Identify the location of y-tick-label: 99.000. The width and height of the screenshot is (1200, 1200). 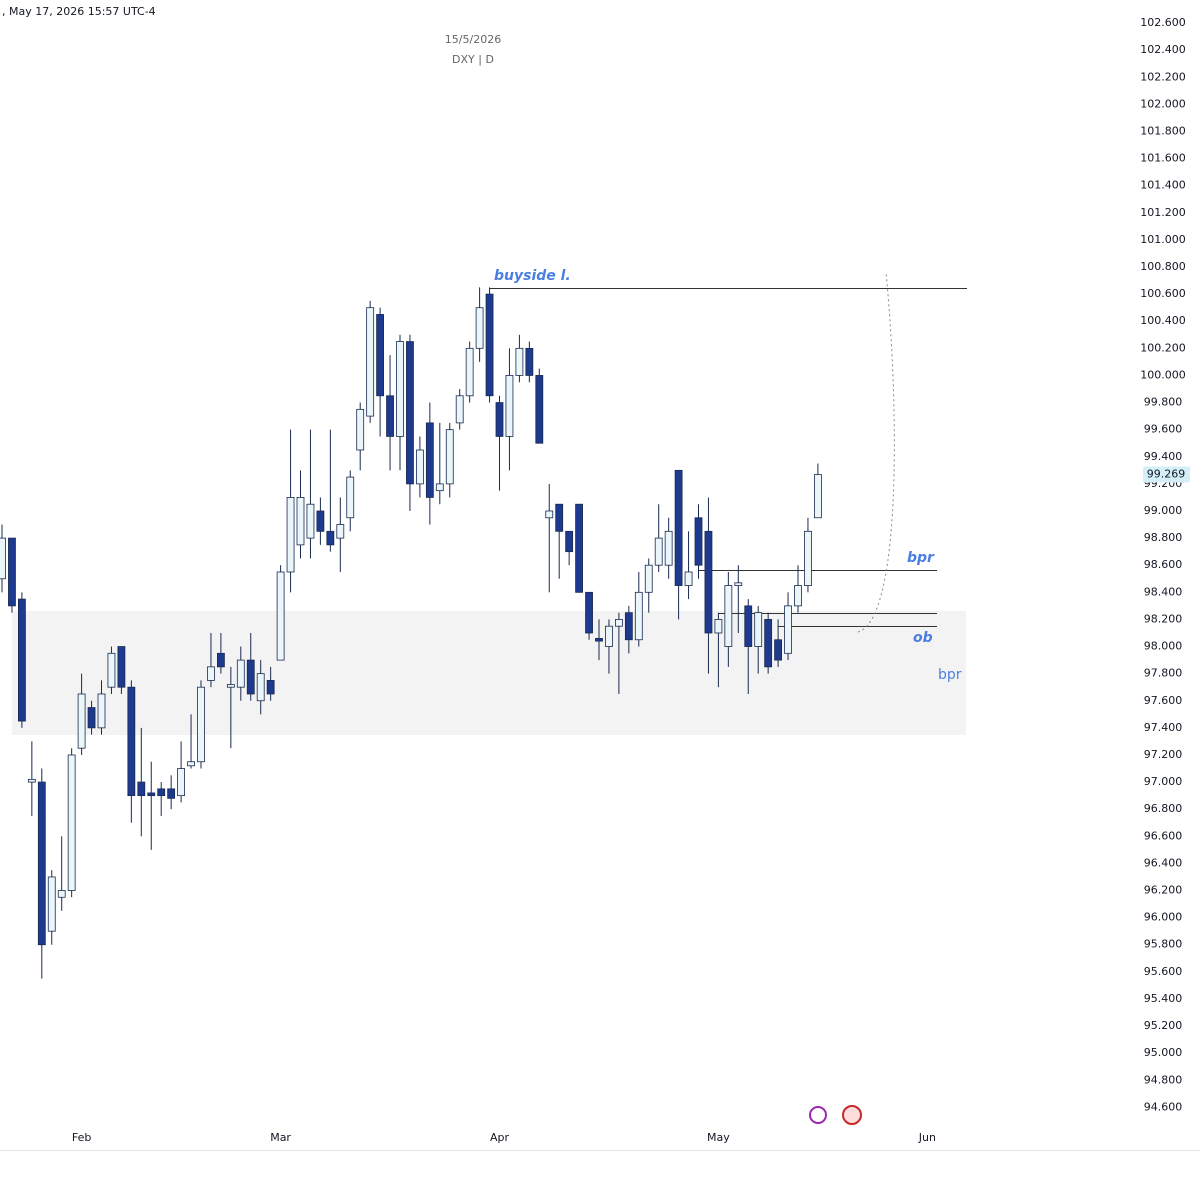
(1163, 510).